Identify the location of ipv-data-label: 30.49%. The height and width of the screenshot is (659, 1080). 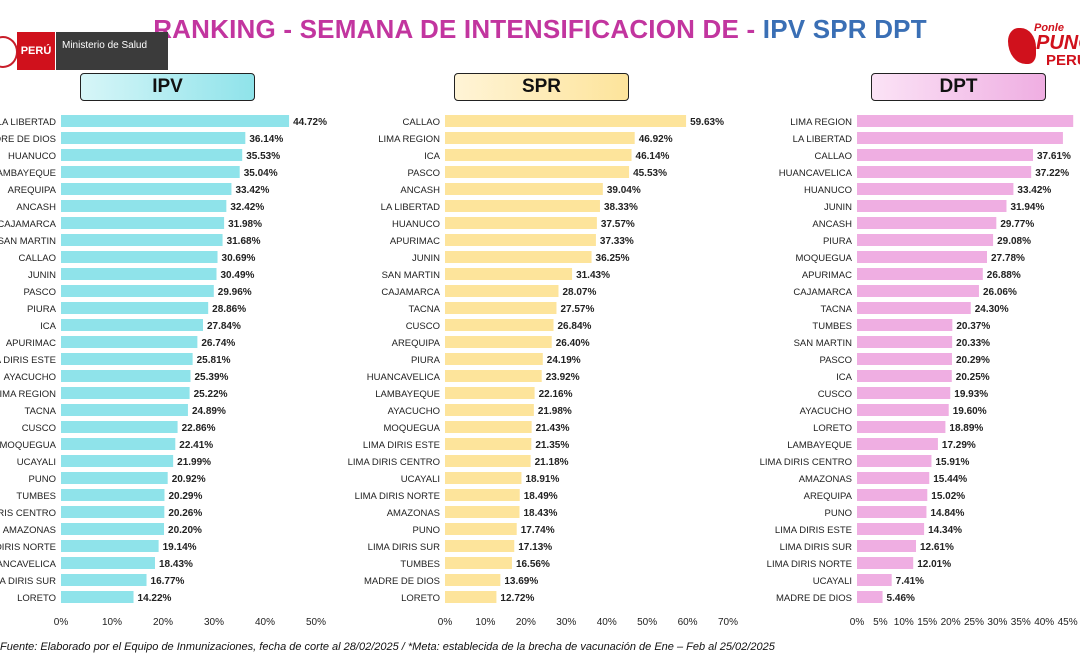
(237, 275).